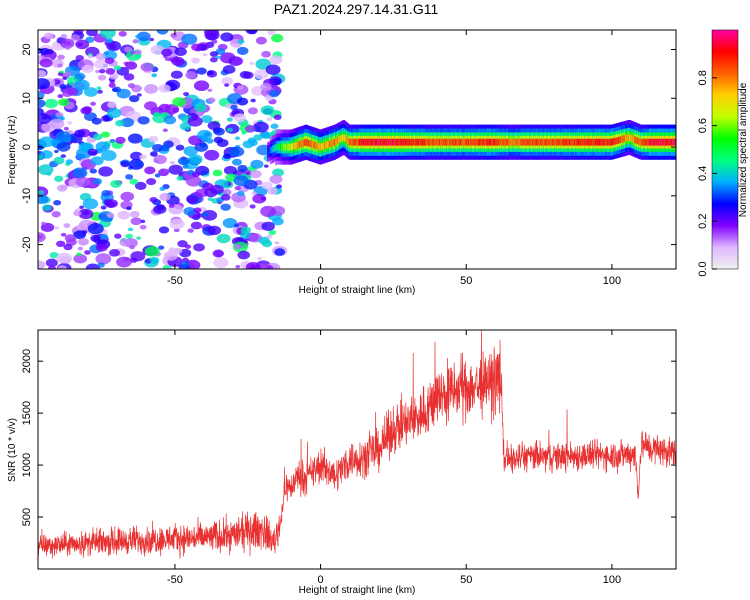 Image resolution: width=750 pixels, height=600 pixels. What do you see at coordinates (612, 281) in the screenshot?
I see `spectrogram-x-tick-label: 100` at bounding box center [612, 281].